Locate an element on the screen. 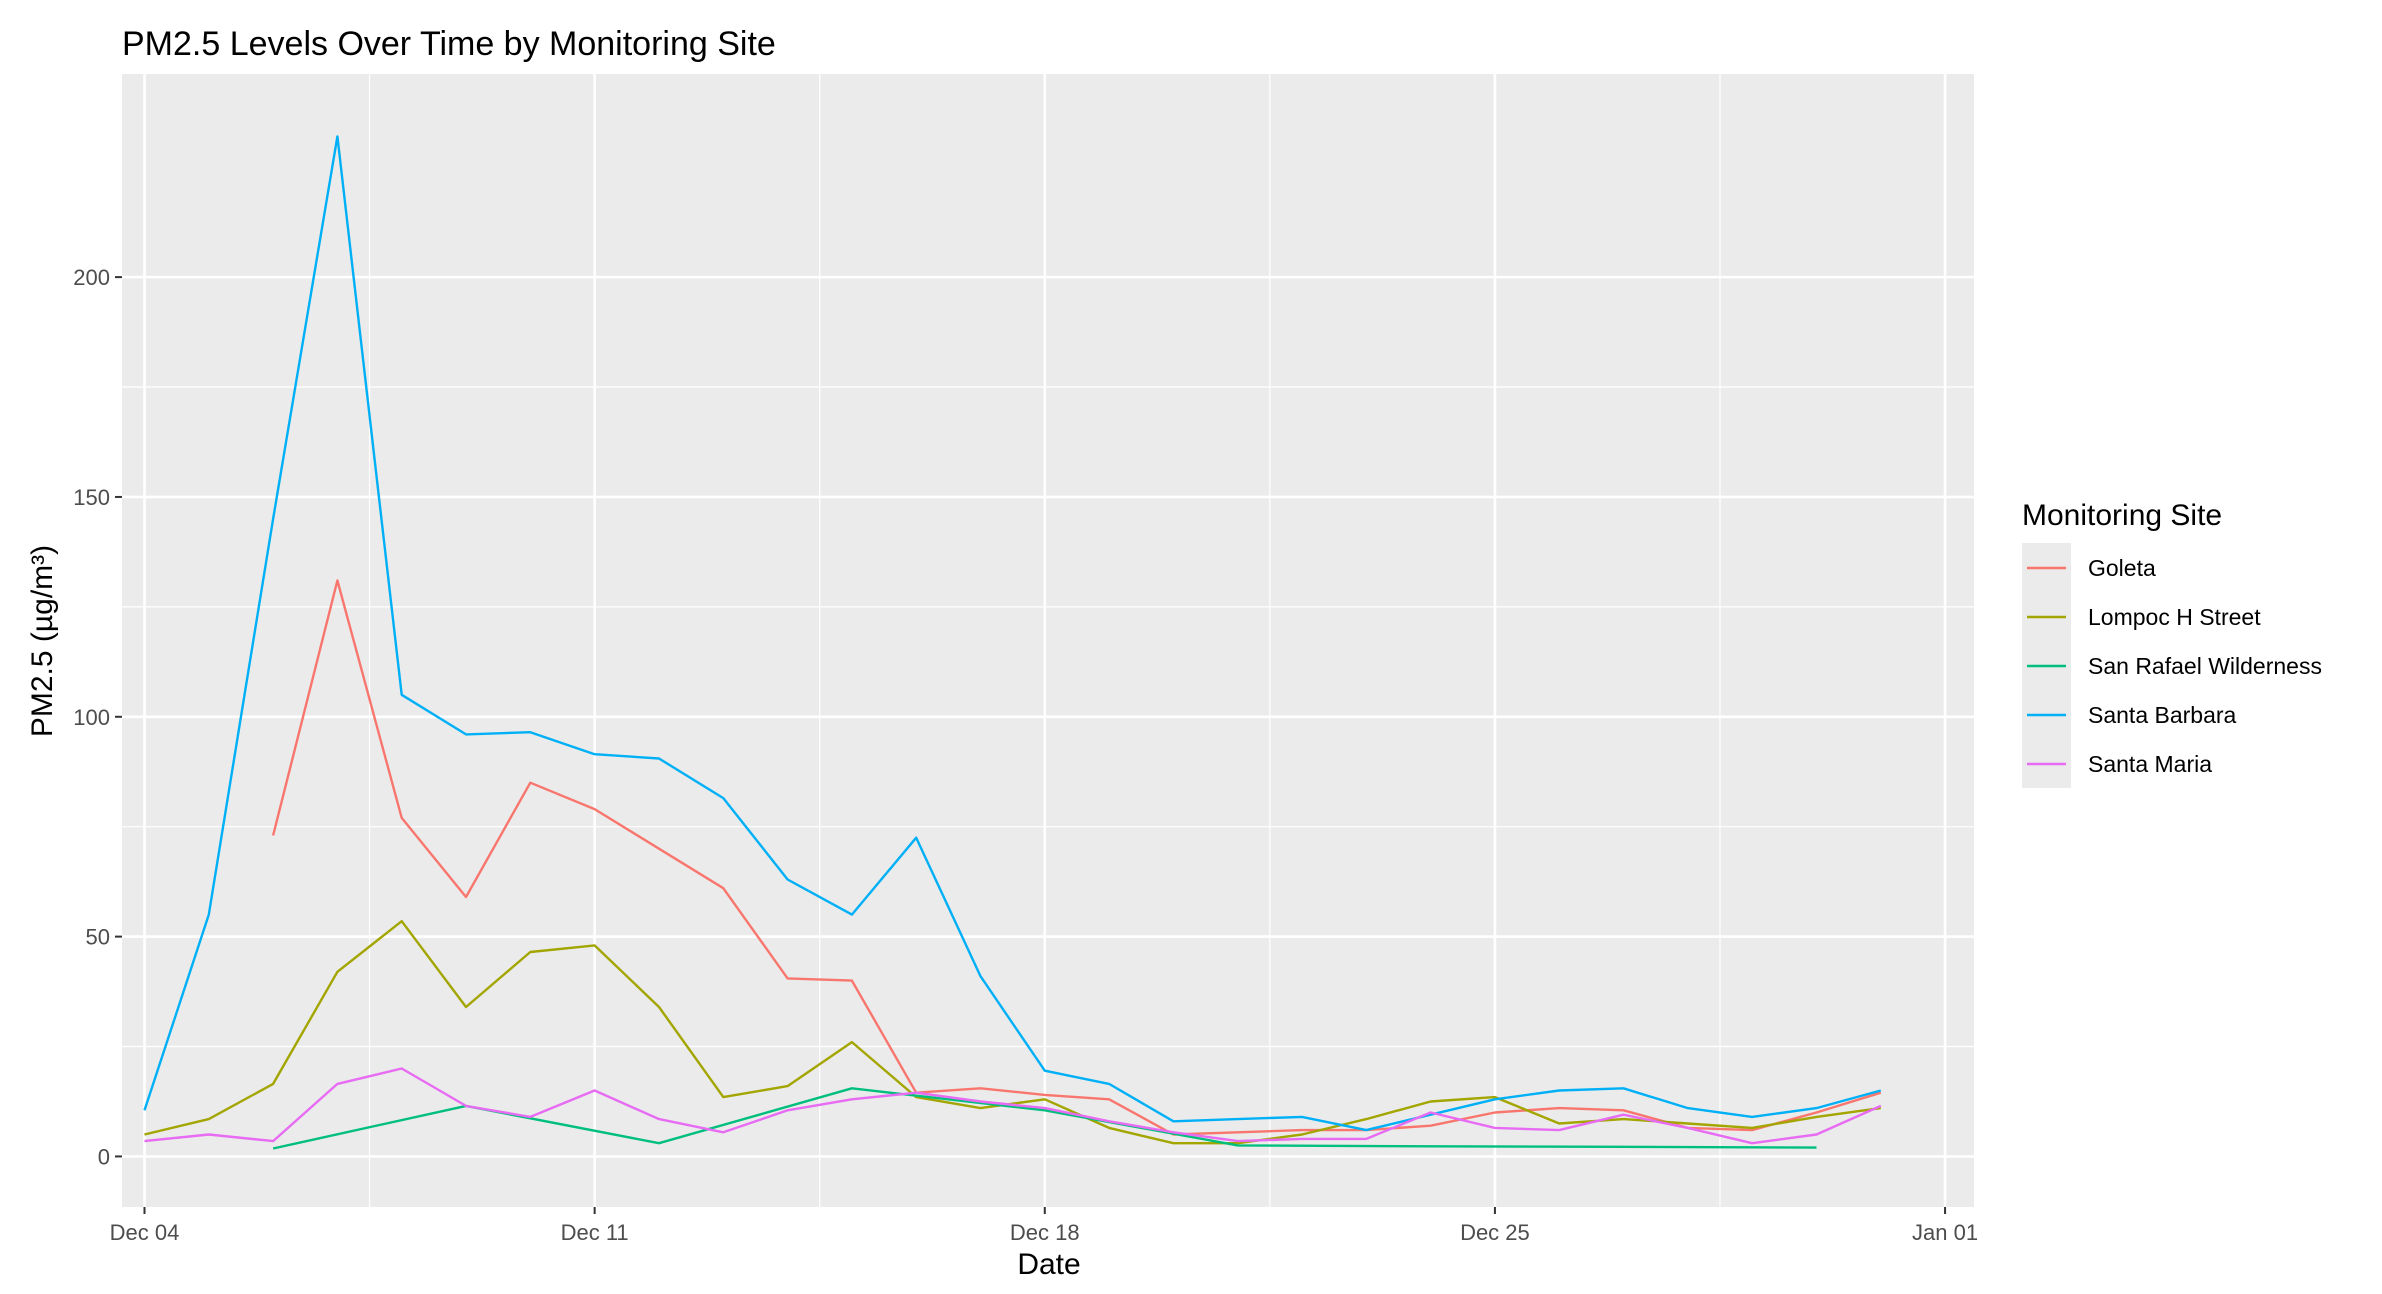 This screenshot has height=1294, width=2382. legend-label-san-rafael-wilderness: San Rafael Wilderness is located at coordinates (2205, 666).